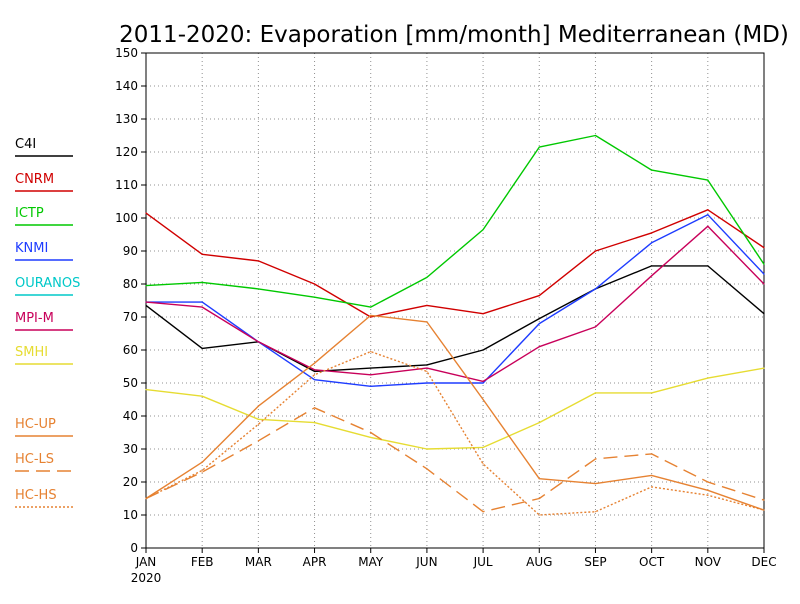  I want to click on legend-item-smhi: SMHI, so click(44, 355).